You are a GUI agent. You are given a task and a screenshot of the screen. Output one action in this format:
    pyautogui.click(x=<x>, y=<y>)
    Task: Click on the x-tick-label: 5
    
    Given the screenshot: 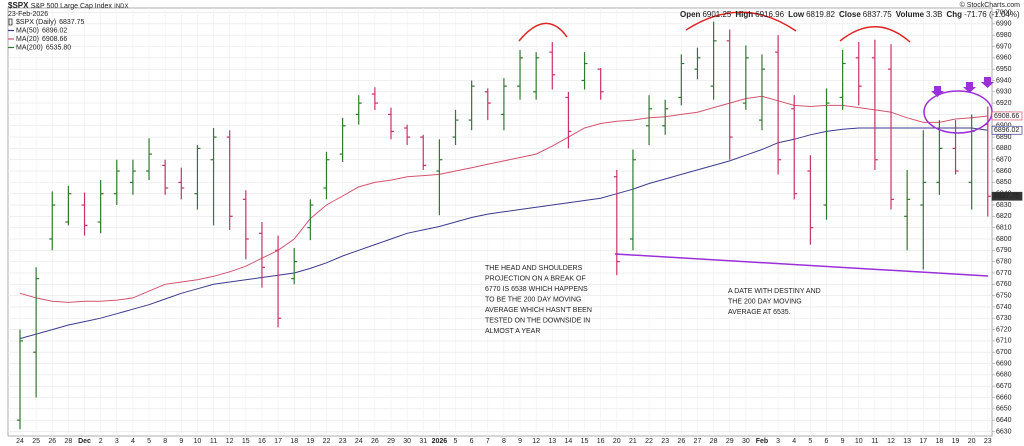 What is the action you would take?
    pyautogui.click(x=456, y=441)
    